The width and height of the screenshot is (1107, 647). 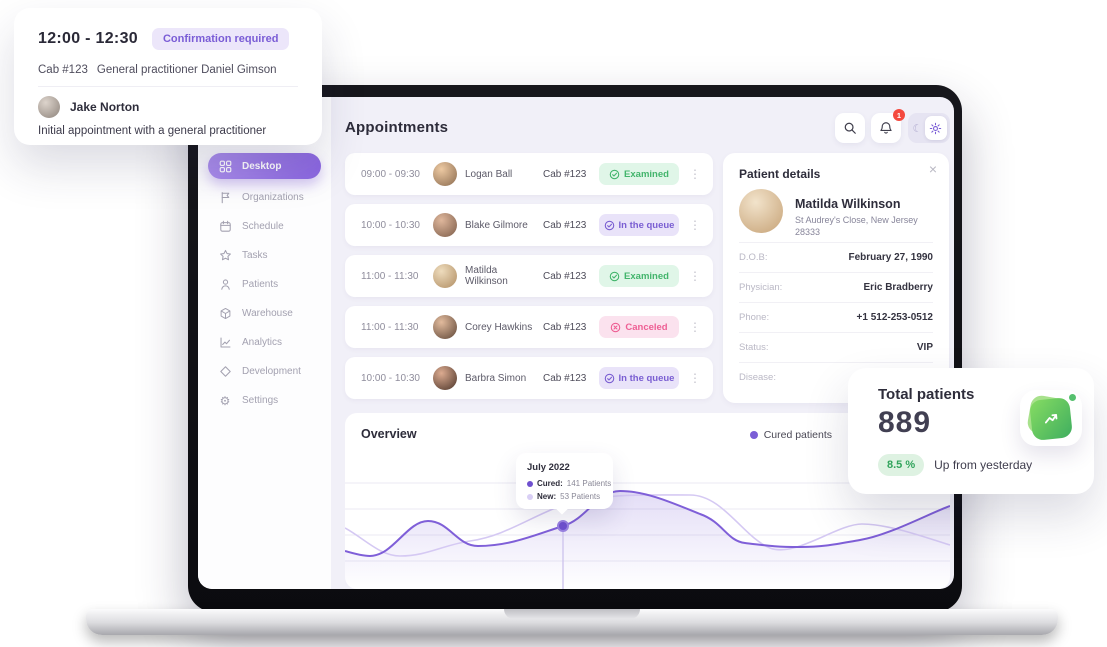 I want to click on total-patients-delta-row: 8.5 % Up from yesterday, so click(x=955, y=465).